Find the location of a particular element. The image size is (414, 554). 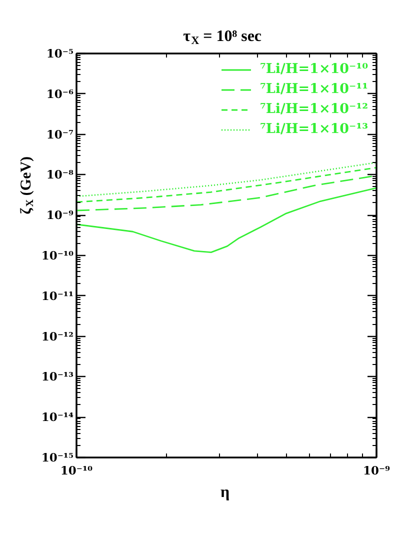

y-tick-label: 10⁻¹⁴ is located at coordinates (57, 417).